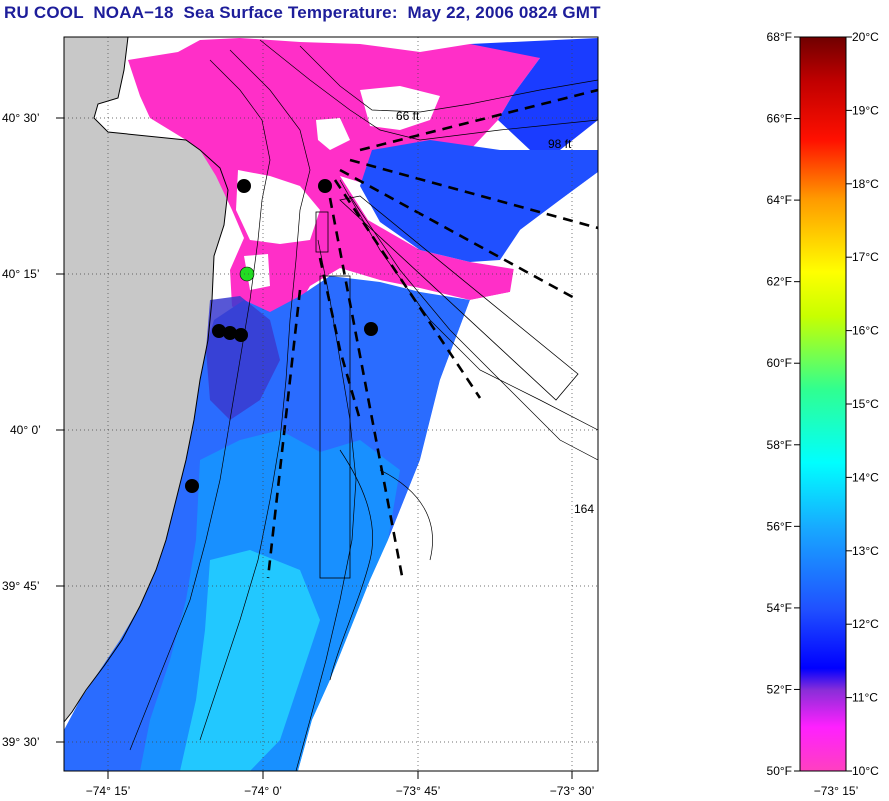  Describe the element at coordinates (865, 37) in the screenshot. I see `colorbar-c-label: 20°C` at that location.